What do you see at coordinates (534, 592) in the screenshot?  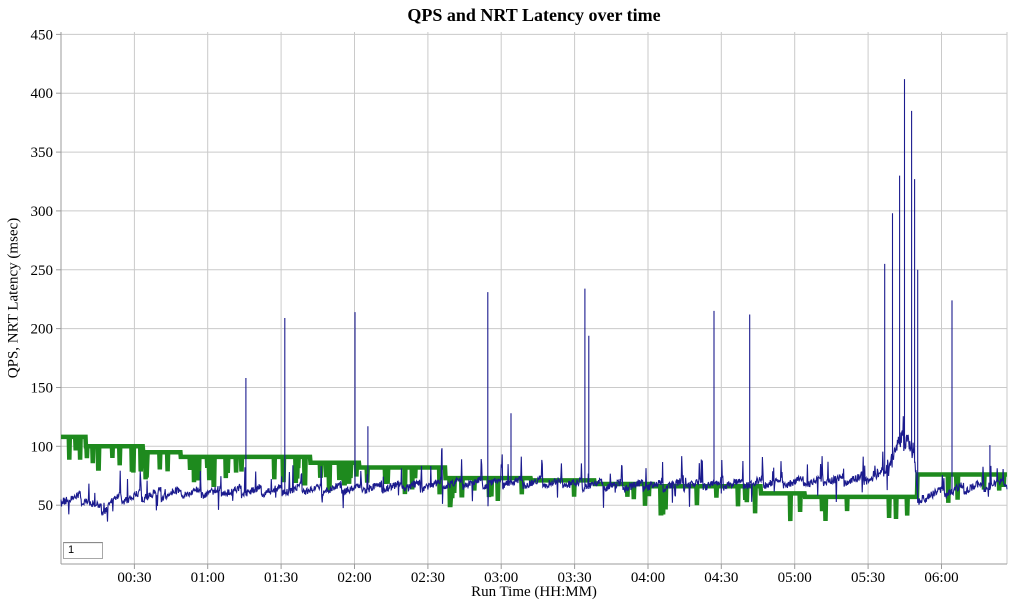 I see `x-axis-title: Run Time (HH:MM)` at bounding box center [534, 592].